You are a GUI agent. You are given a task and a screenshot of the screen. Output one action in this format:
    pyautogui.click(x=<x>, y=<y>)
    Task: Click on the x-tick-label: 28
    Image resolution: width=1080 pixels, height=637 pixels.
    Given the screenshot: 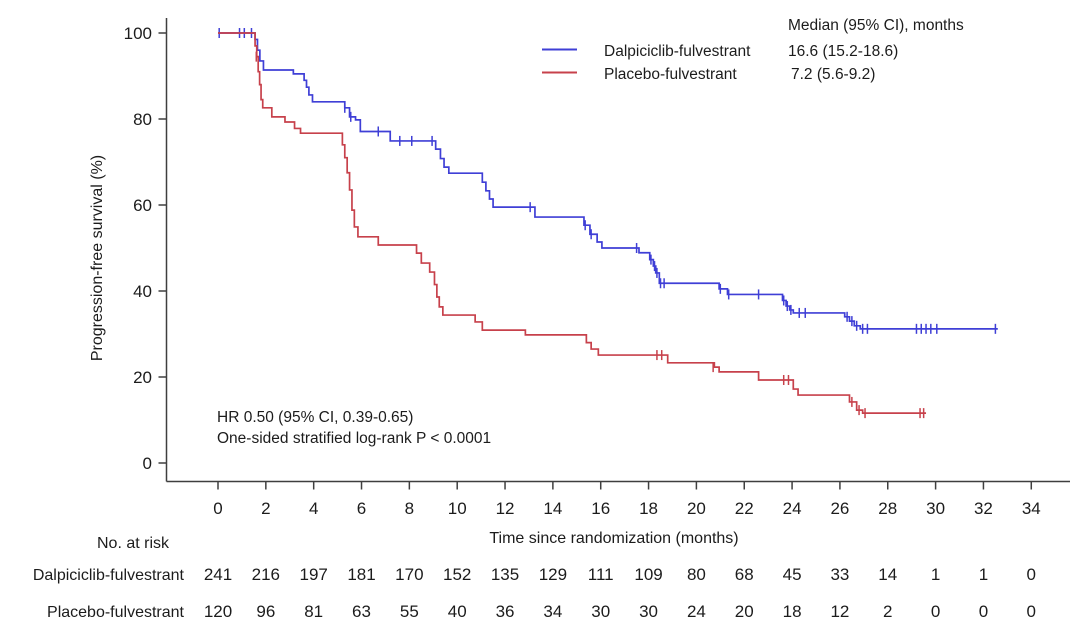 What is the action you would take?
    pyautogui.click(x=887, y=508)
    